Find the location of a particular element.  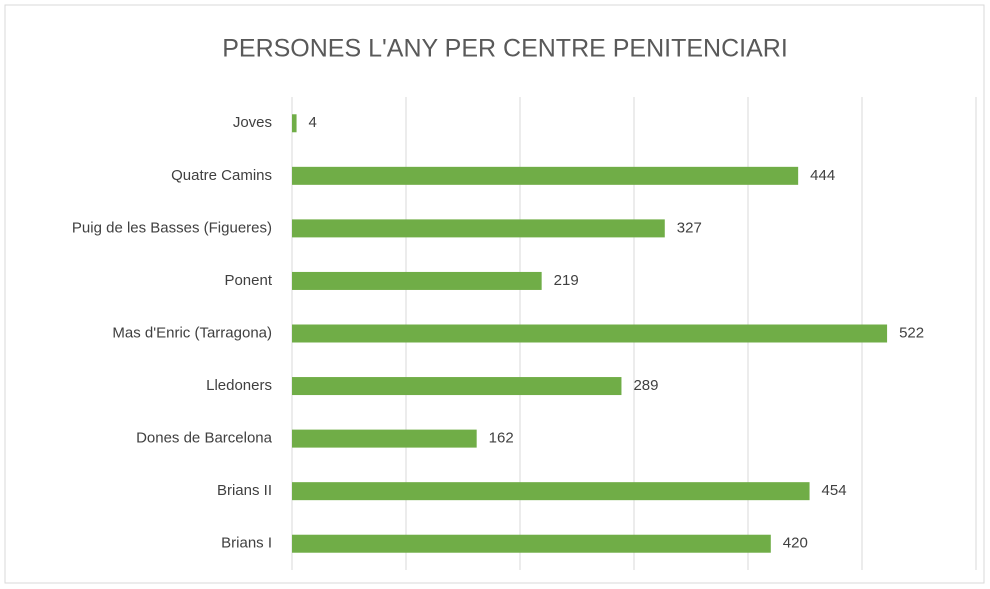

y-tick-label: Lledoners is located at coordinates (239, 385).